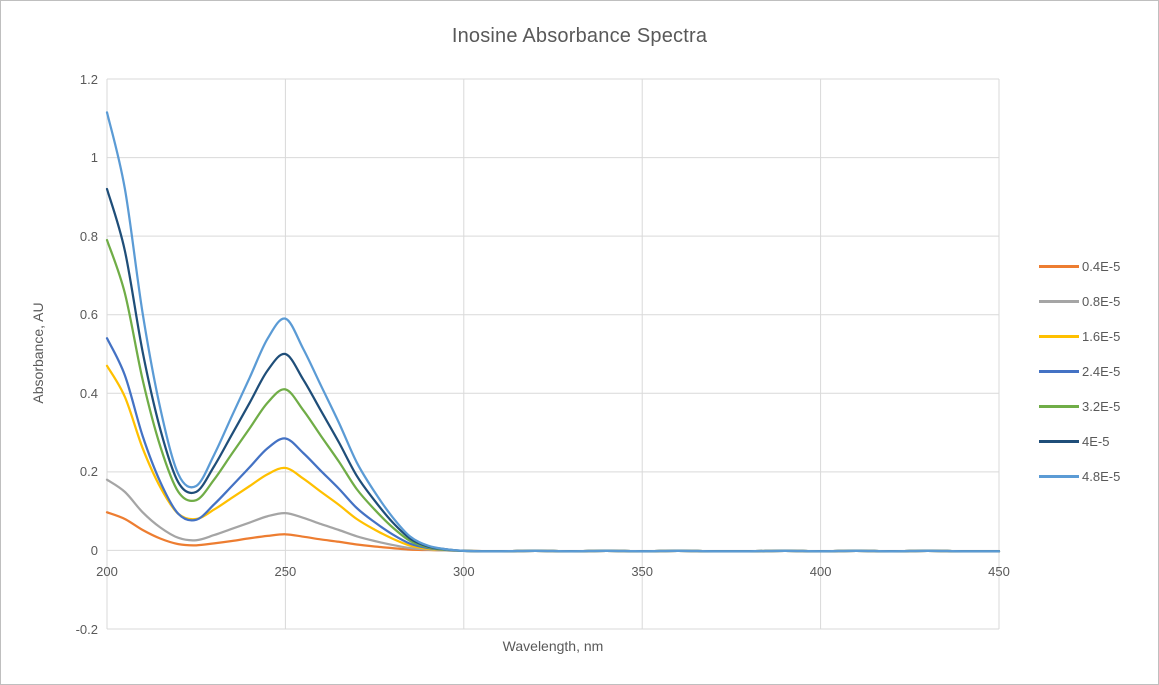 Image resolution: width=1159 pixels, height=685 pixels. Describe the element at coordinates (553, 646) in the screenshot. I see `x-axis-title: Wavelength, nm` at that location.